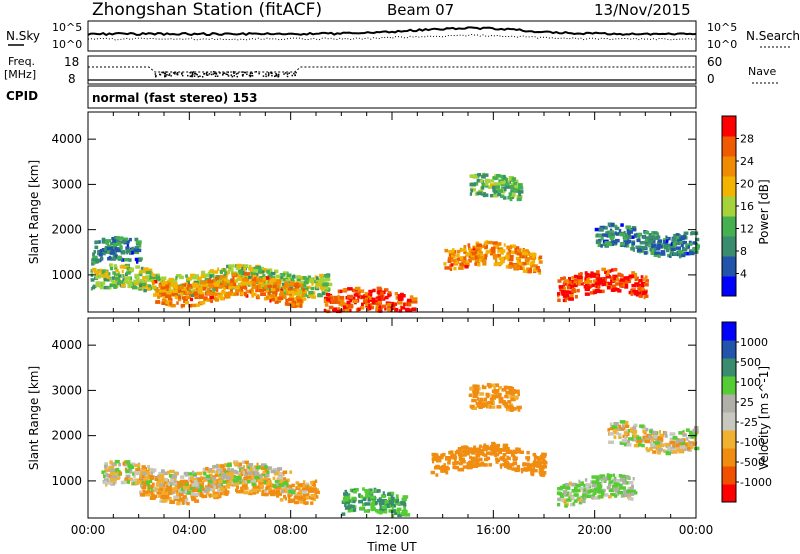 This screenshot has height=554, width=800. What do you see at coordinates (66, 436) in the screenshot?
I see `y-tick-label: 2000` at bounding box center [66, 436].